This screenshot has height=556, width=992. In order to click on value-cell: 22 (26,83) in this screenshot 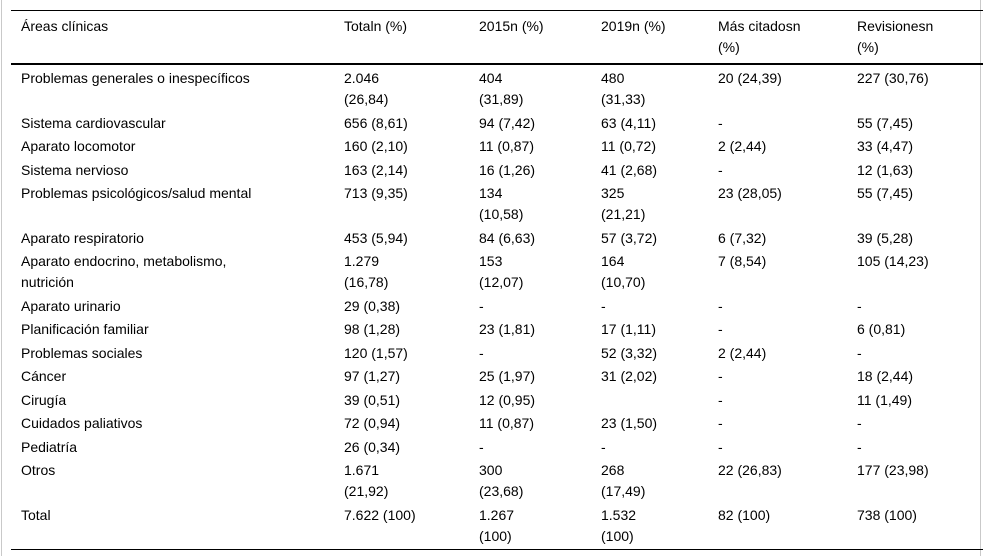, I will do `click(750, 470)`.